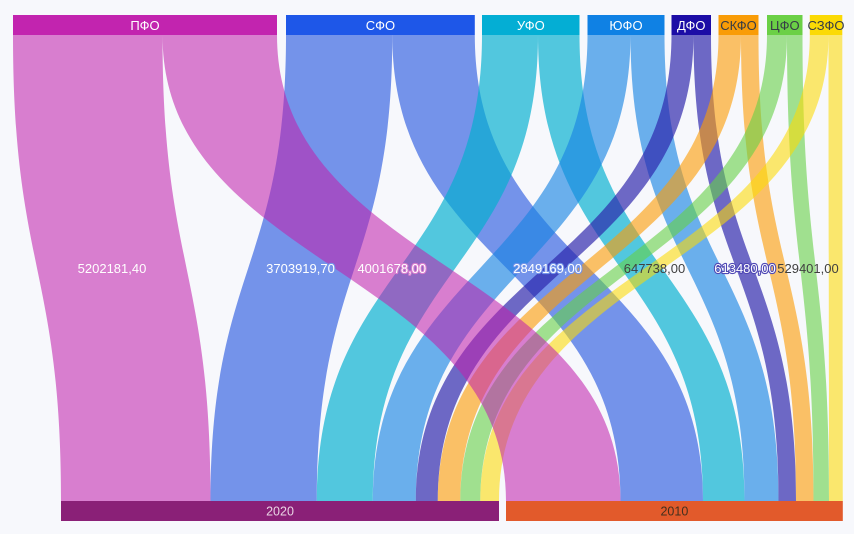 The image size is (854, 534). Describe the element at coordinates (391, 268) in the screenshot. I see `svg-text: 4001678,00` at that location.